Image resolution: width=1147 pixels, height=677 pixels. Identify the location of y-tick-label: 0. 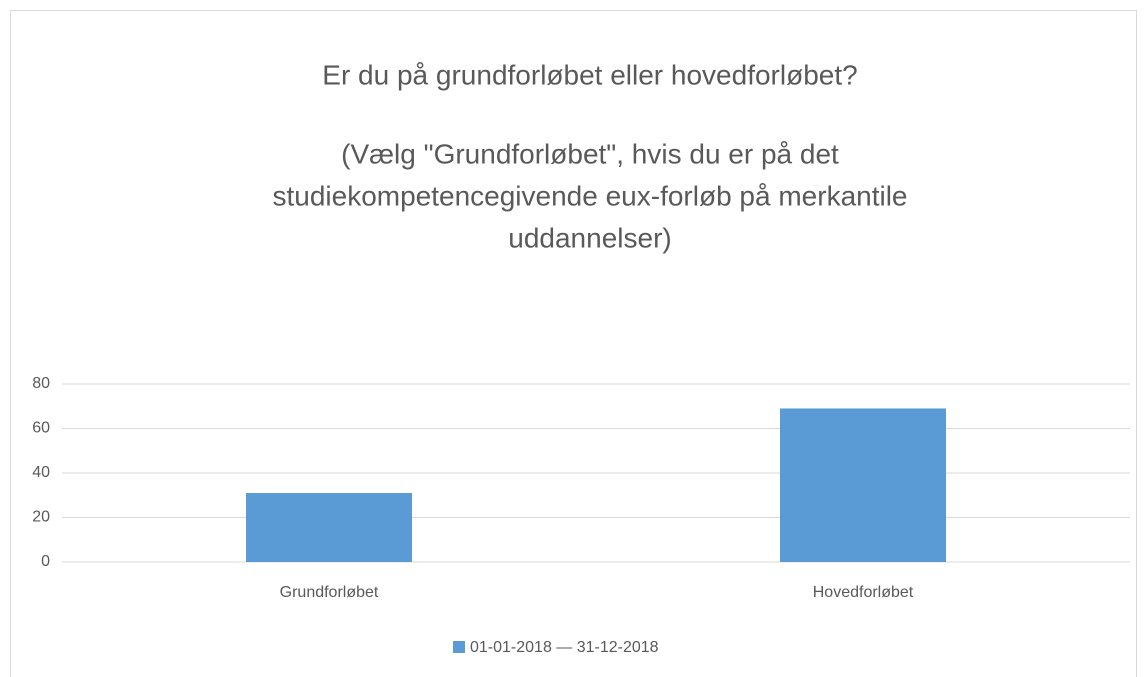
(45, 561).